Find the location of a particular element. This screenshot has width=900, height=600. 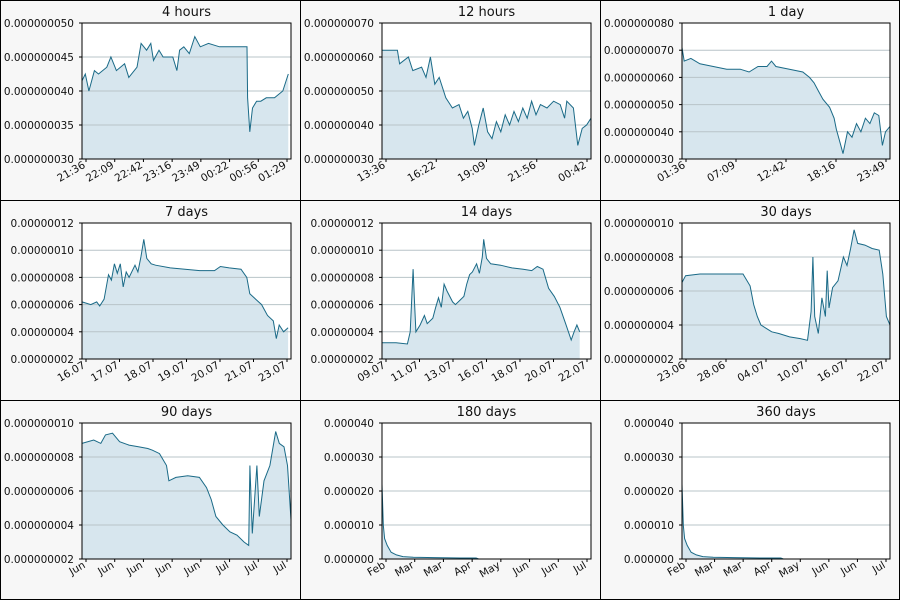

x-tick-label-7-1: Mar is located at coordinates (405, 569).